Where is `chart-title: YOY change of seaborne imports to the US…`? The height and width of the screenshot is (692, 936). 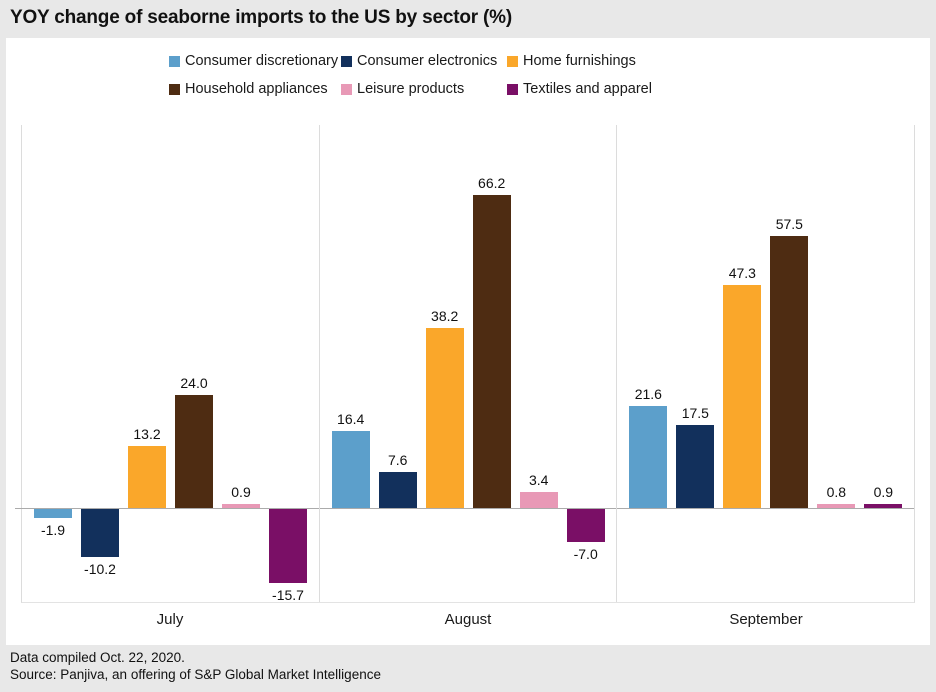
chart-title: YOY change of seaborne imports to the US… is located at coordinates (261, 17).